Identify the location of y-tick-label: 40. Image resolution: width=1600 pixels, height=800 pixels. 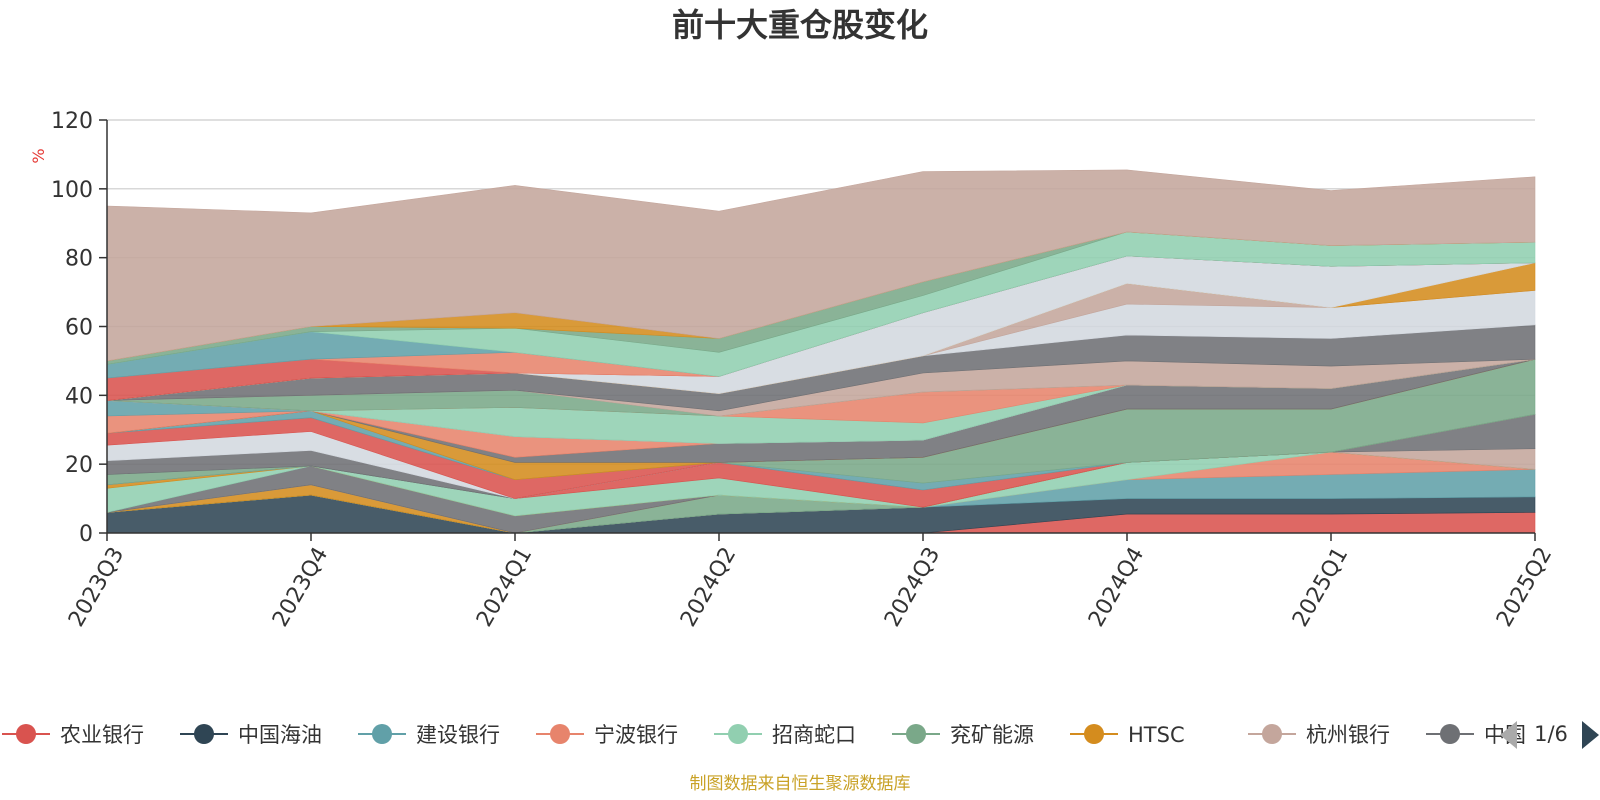
(79, 396).